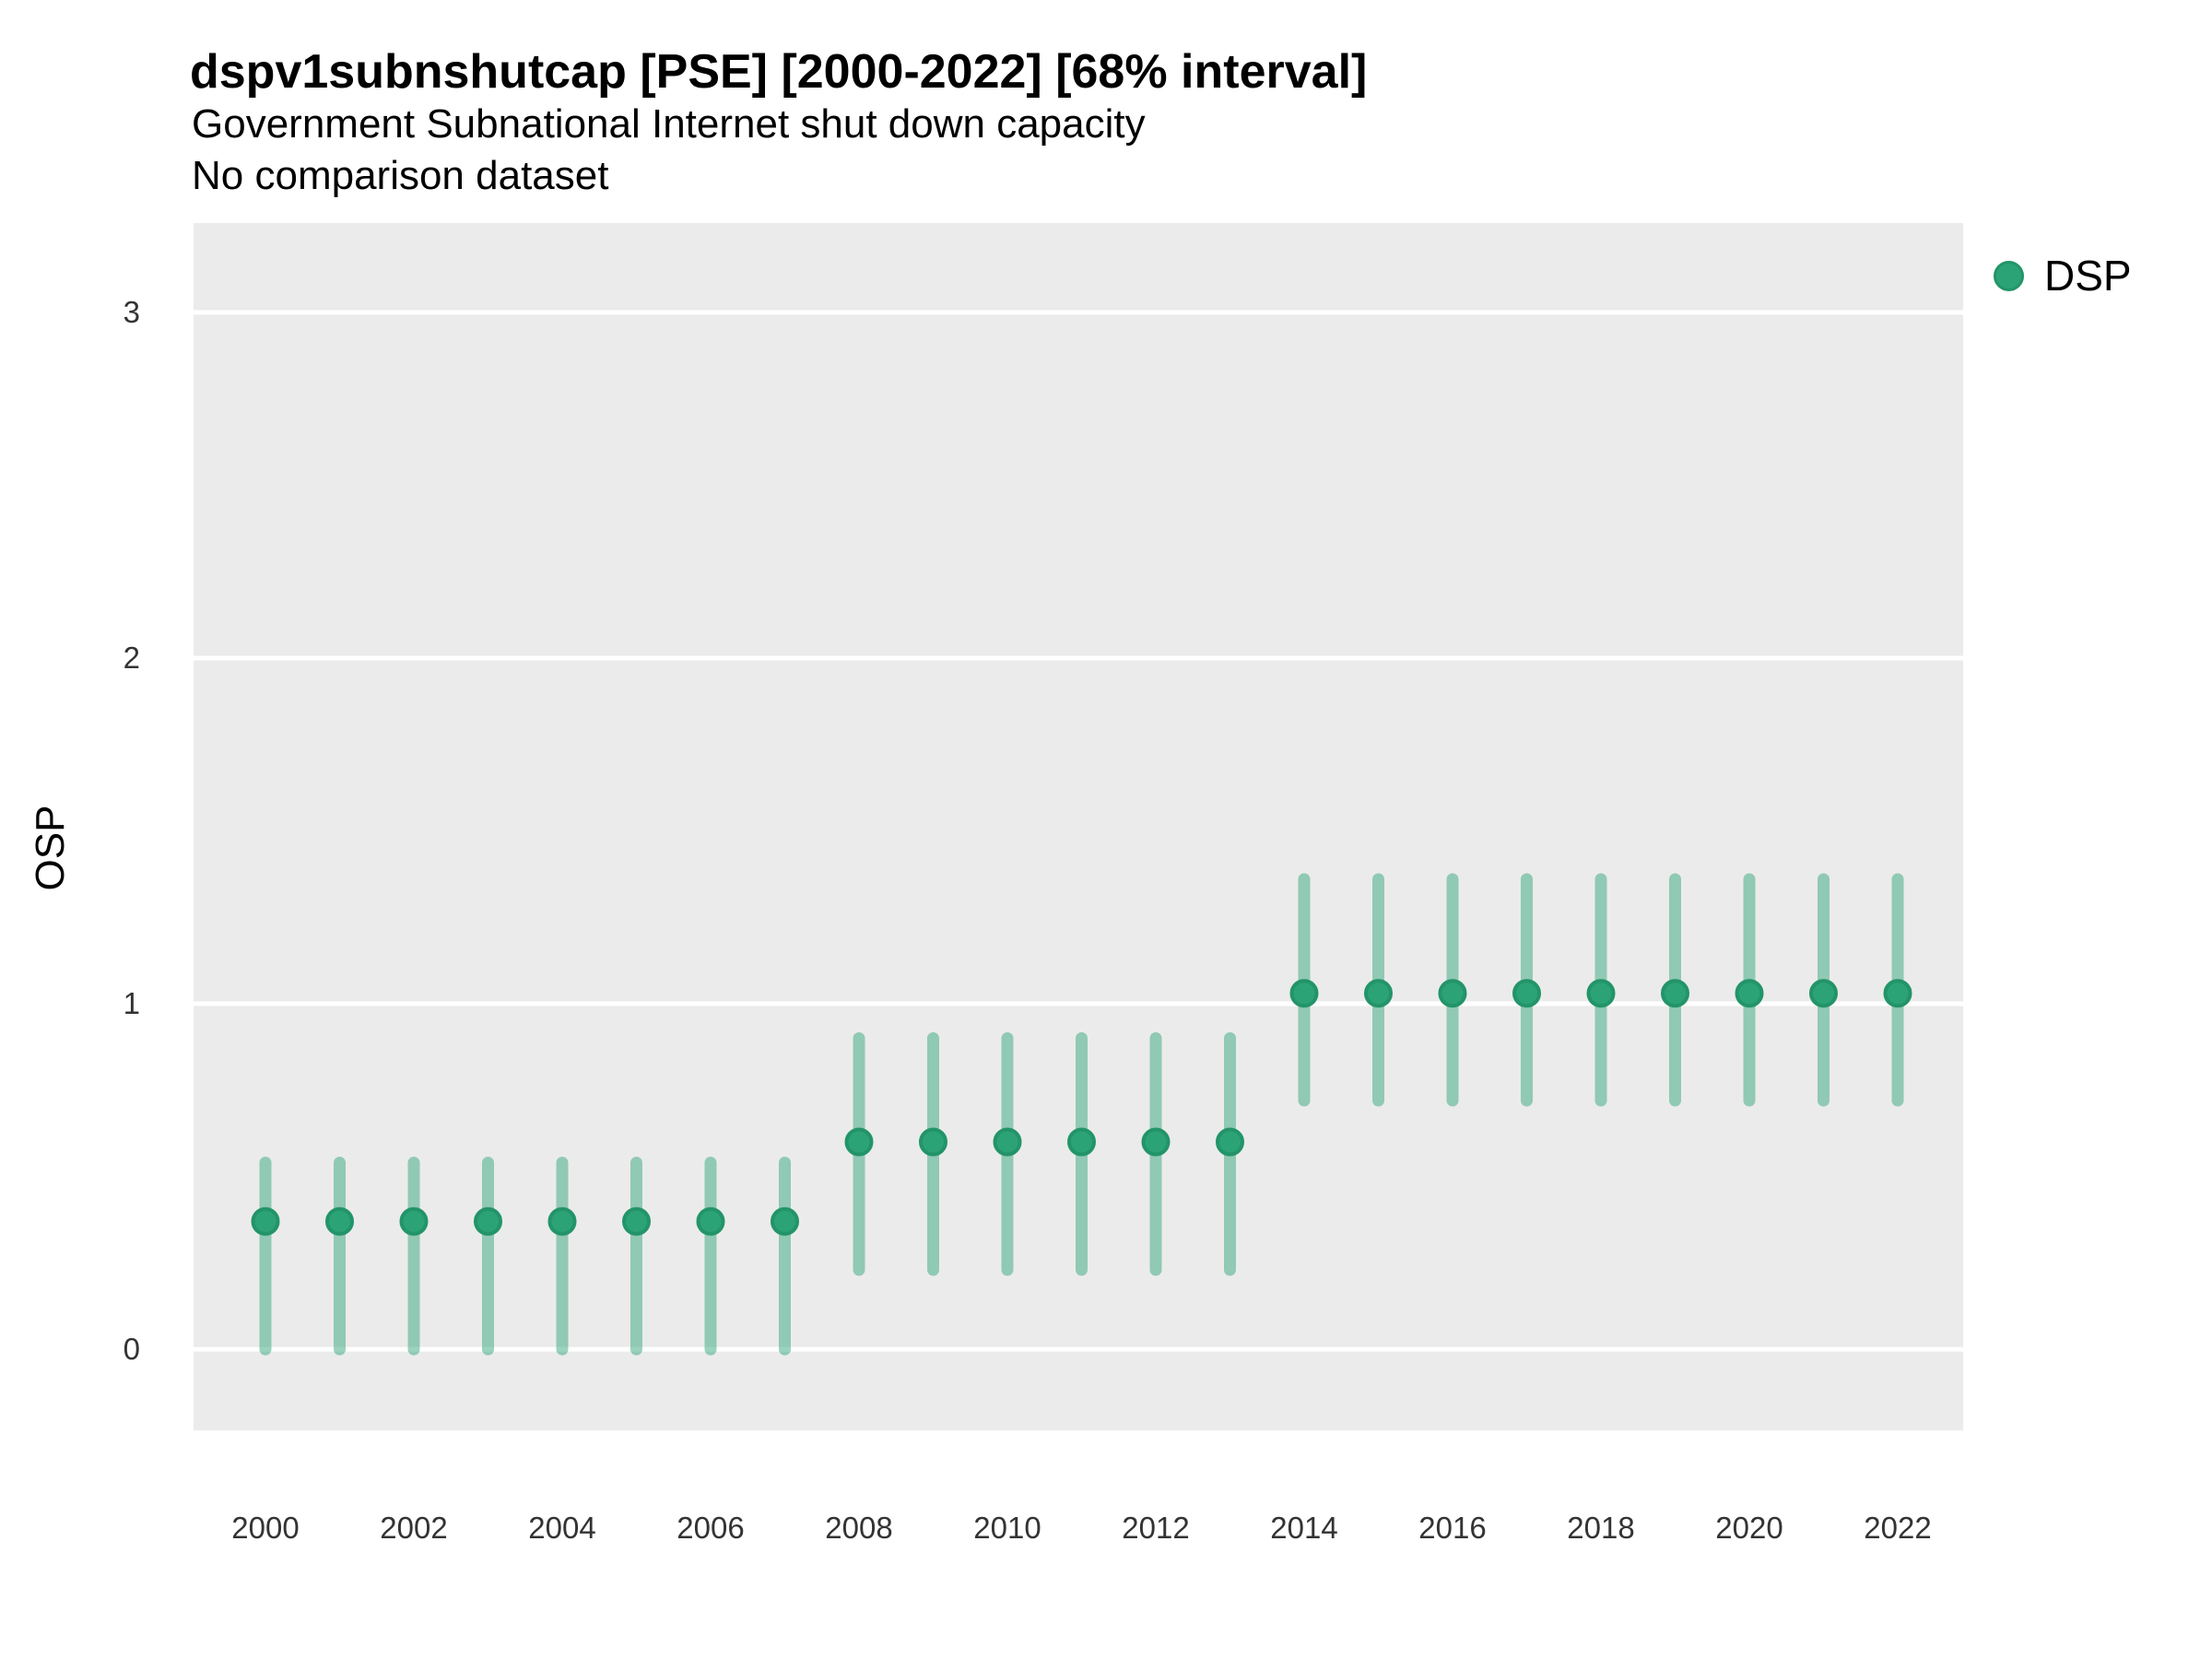 The width and height of the screenshot is (2212, 1659). Describe the element at coordinates (1303, 1528) in the screenshot. I see `x-tick-label-2014: 2014` at that location.